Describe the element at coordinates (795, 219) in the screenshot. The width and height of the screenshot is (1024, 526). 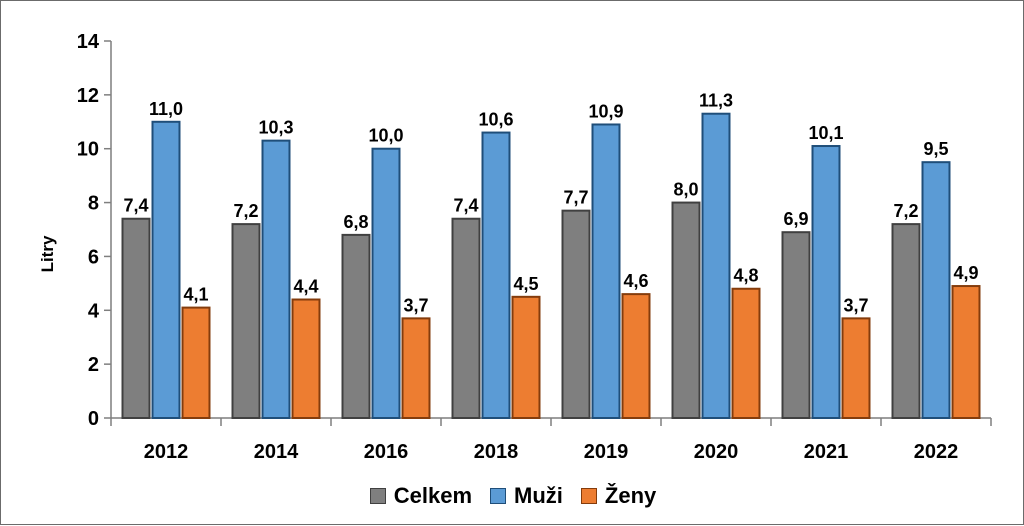
I see `data-label: 6,9` at that location.